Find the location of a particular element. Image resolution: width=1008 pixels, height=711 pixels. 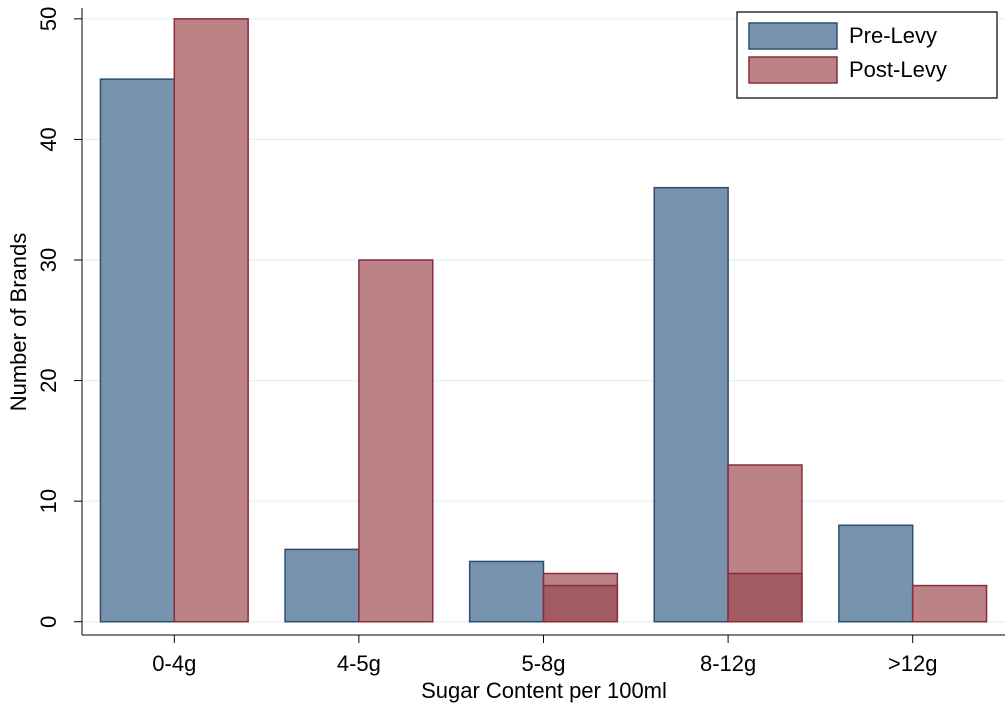

y-axis-title: Number of Brands is located at coordinates (18, 322).